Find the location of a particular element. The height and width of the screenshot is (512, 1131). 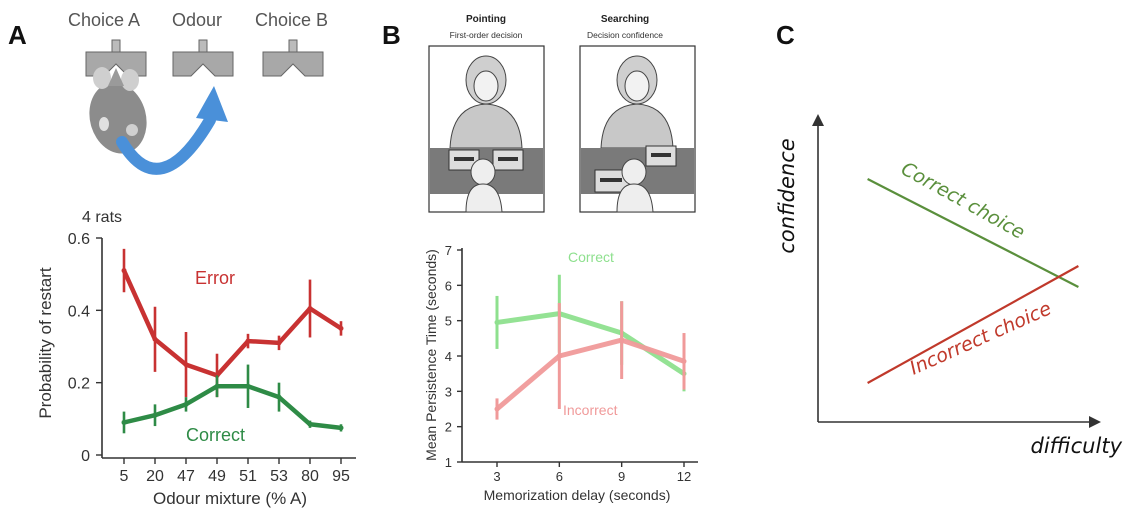

chart-b-series-line-correct is located at coordinates (591, 343).